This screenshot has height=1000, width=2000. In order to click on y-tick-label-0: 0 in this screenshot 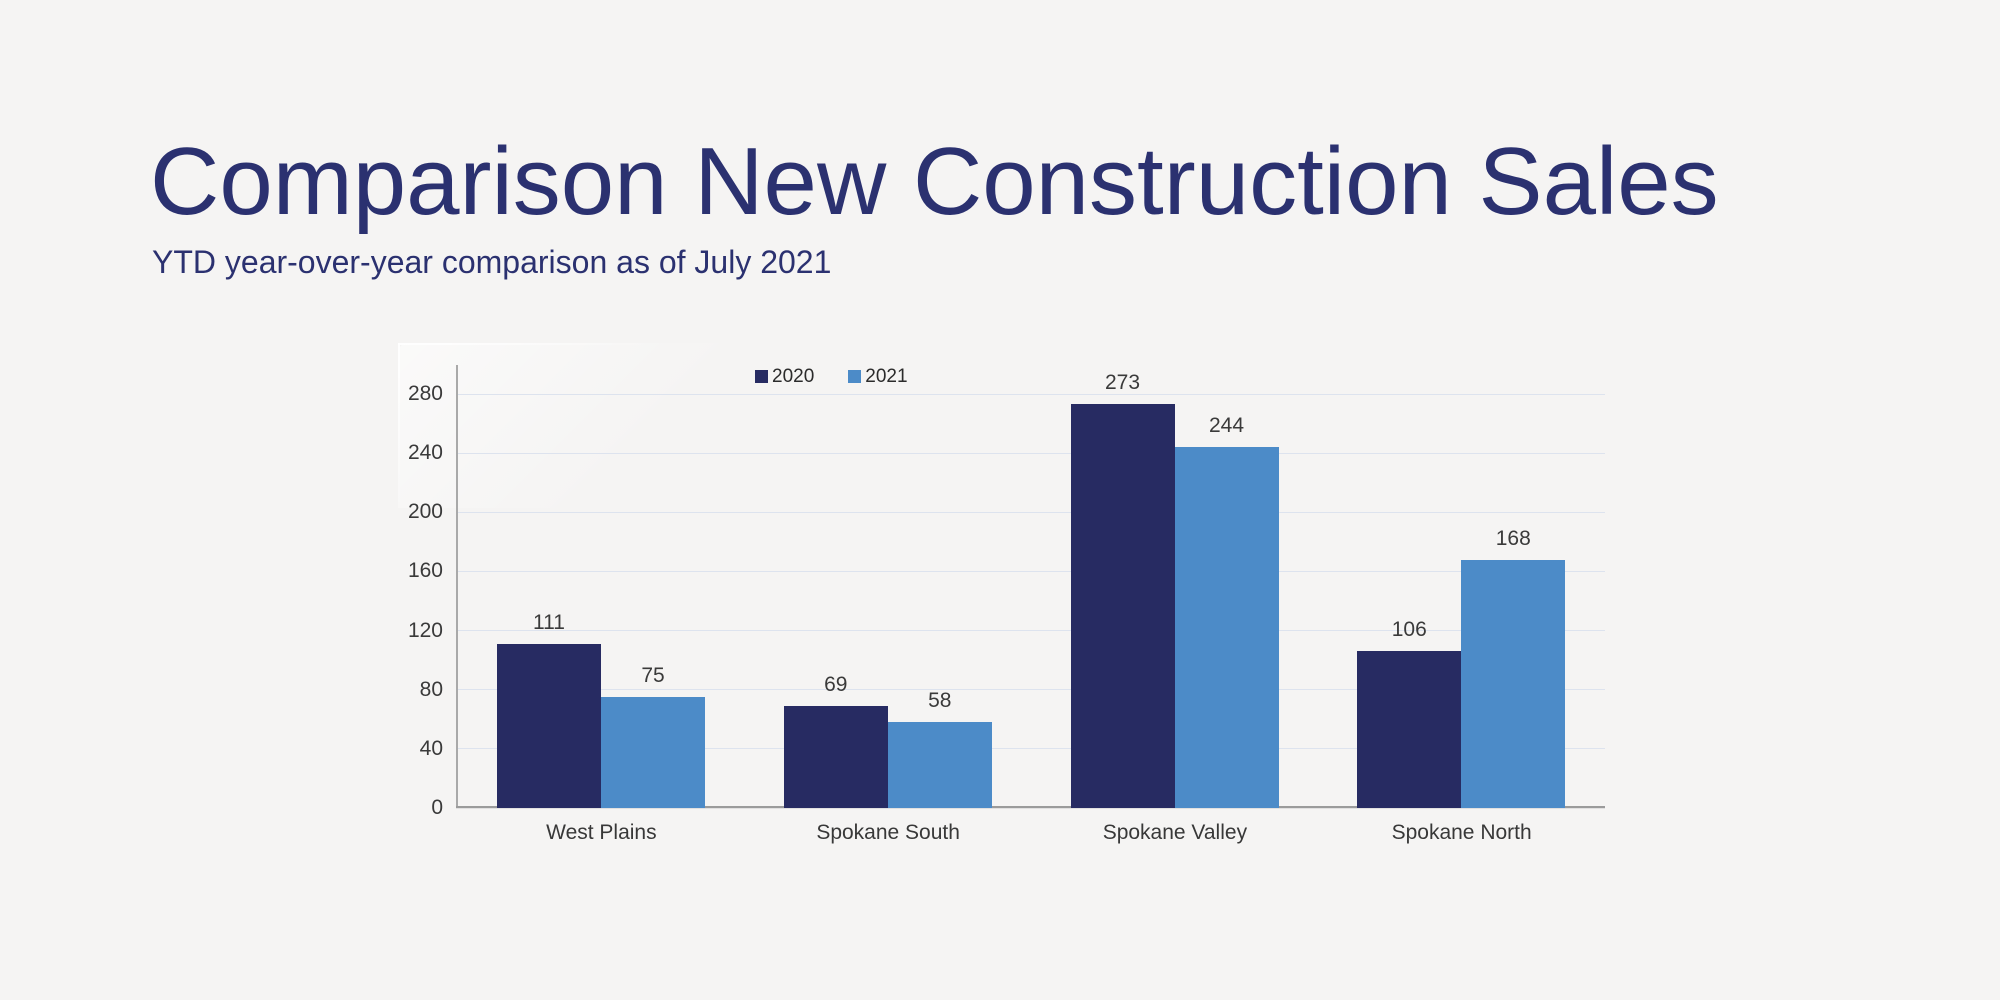, I will do `click(437, 807)`.